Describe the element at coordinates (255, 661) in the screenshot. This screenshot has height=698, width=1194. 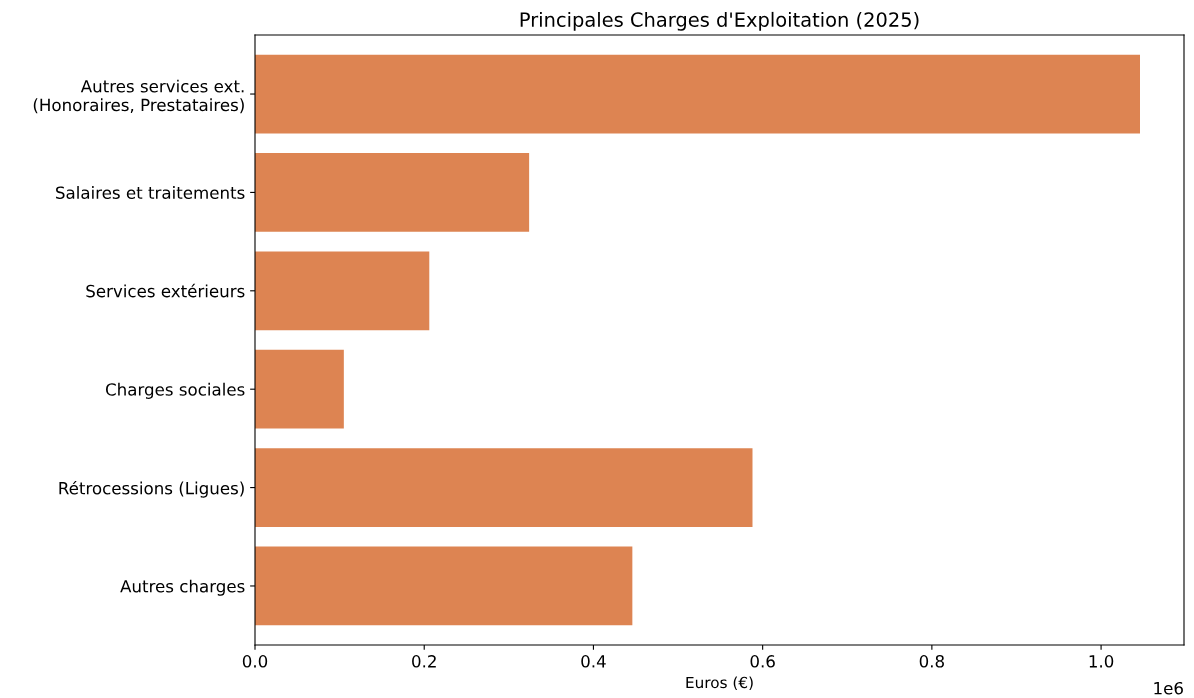
I see `x-tick-label: 0.0` at that location.